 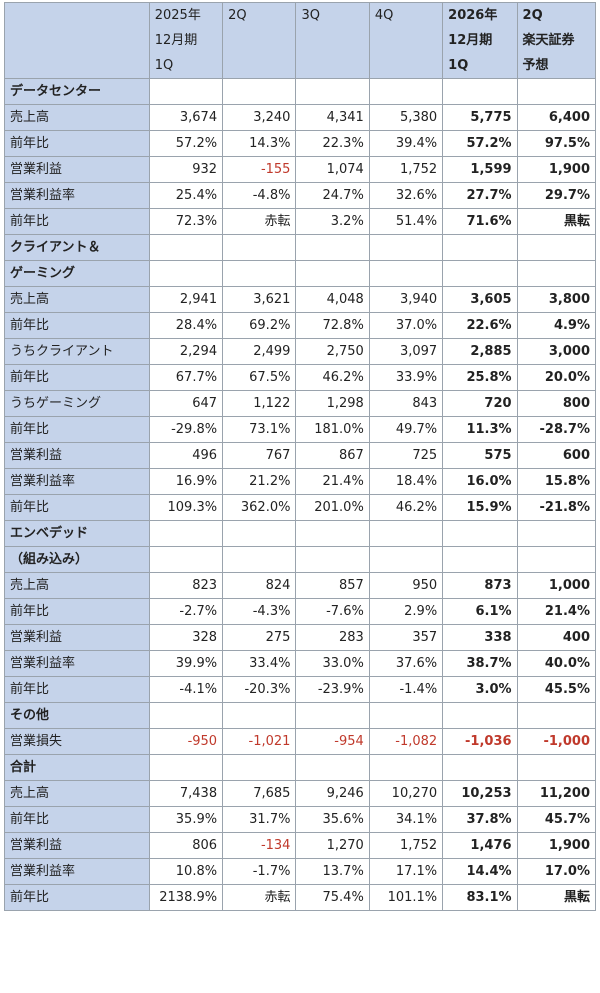 I want to click on value-cell: 34.1%, so click(x=406, y=819).